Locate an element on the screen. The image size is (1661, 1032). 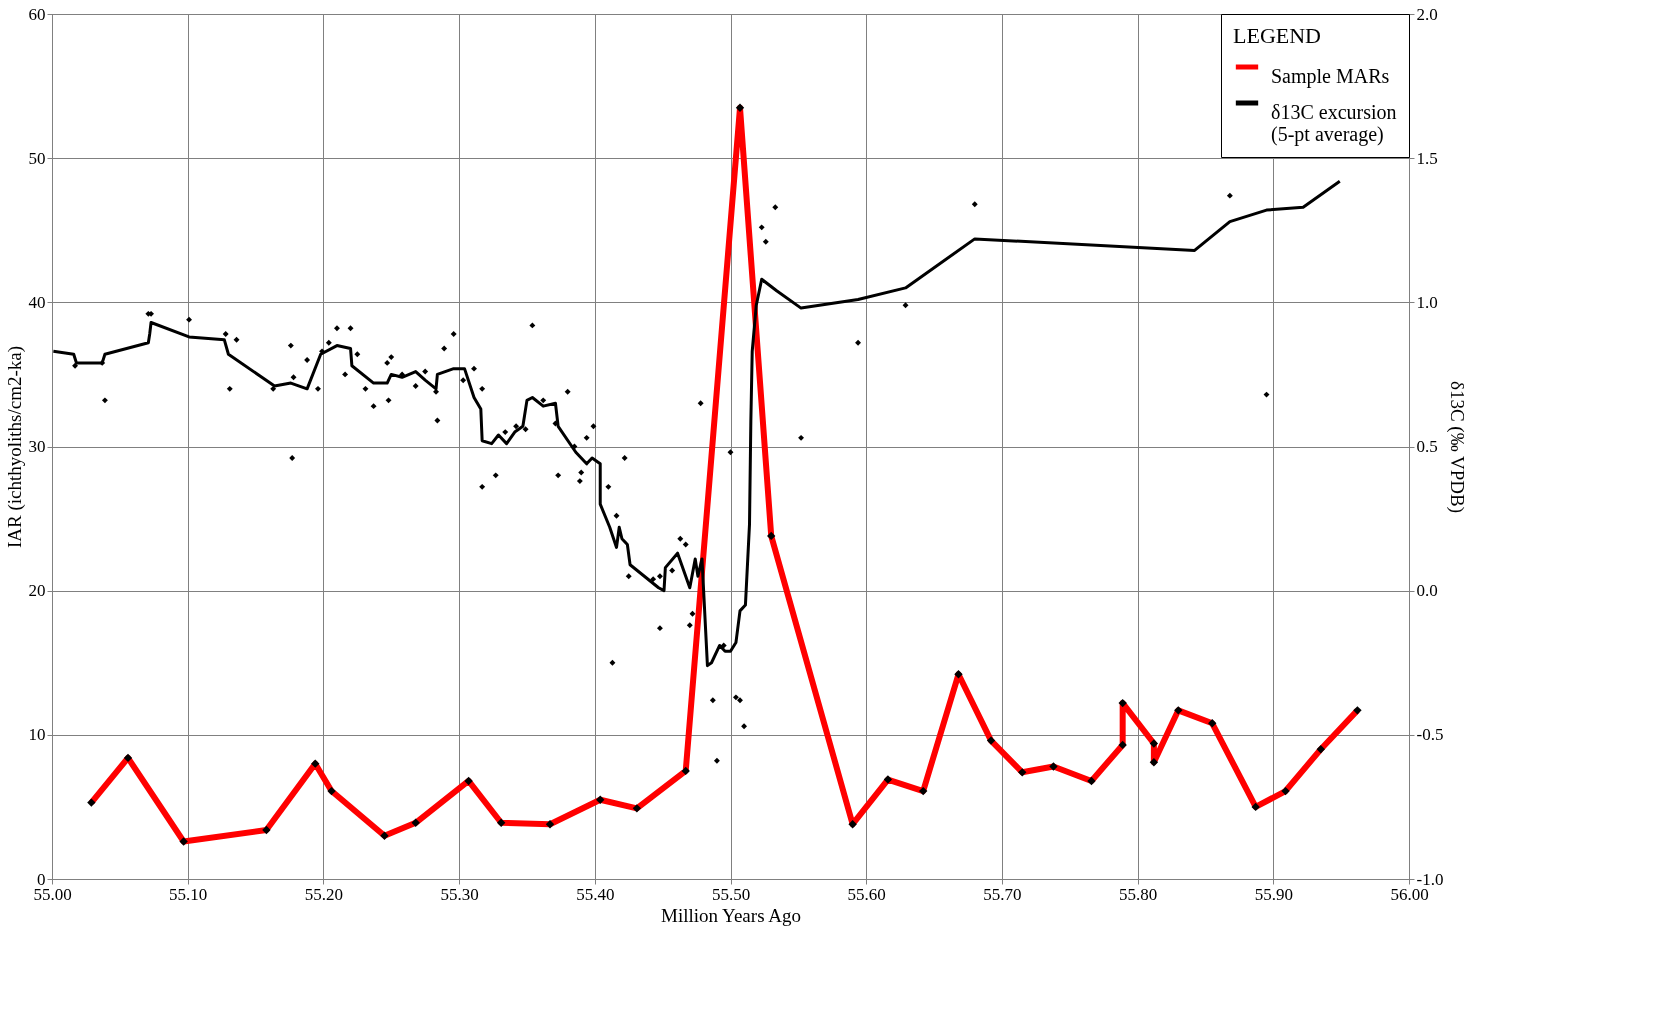
y-tick-label: 60 is located at coordinates (37, 14).